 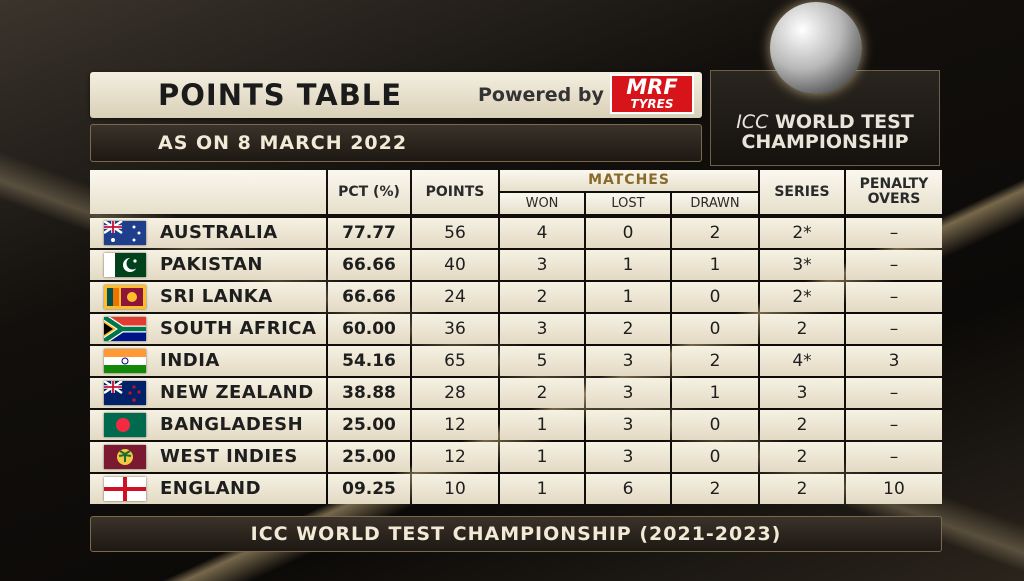 I want to click on value-cell: 3*, so click(x=802, y=265).